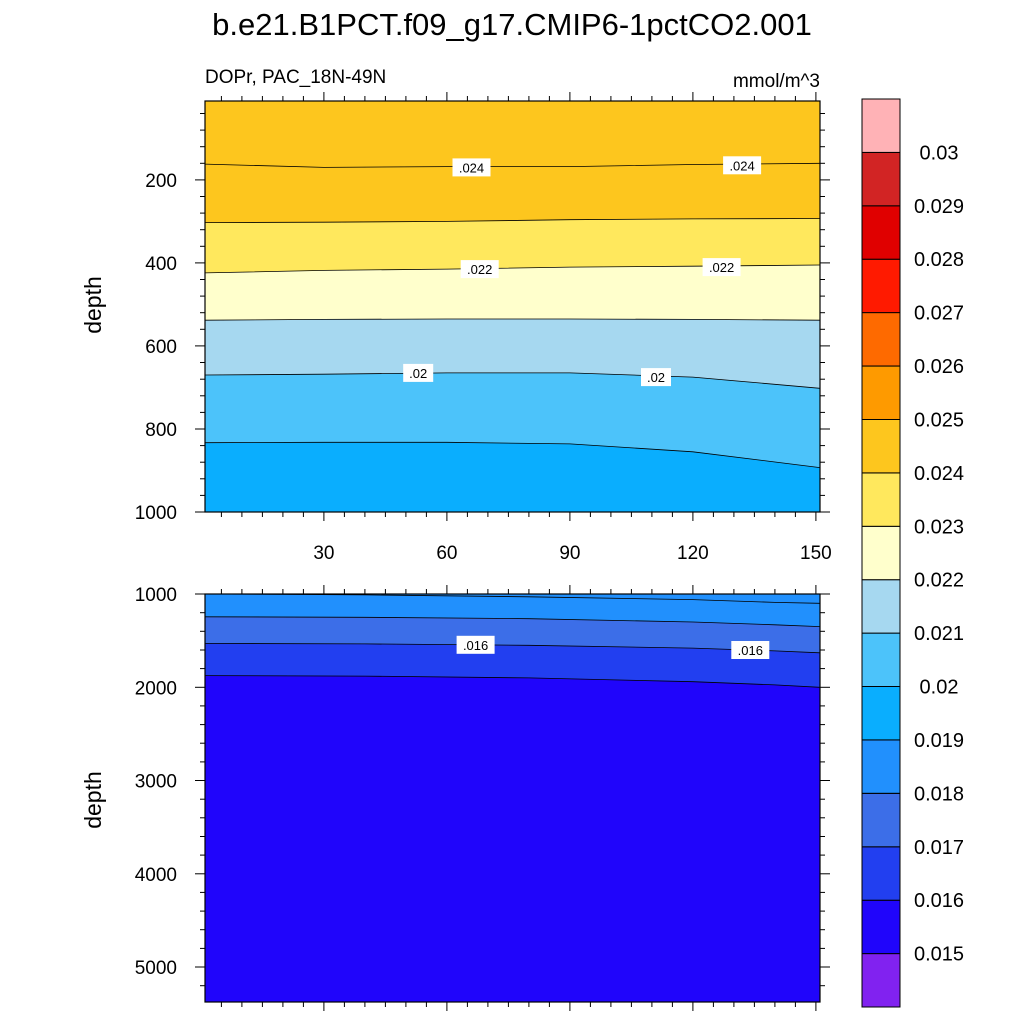  I want to click on upper-x-tick-label: 150, so click(816, 553).